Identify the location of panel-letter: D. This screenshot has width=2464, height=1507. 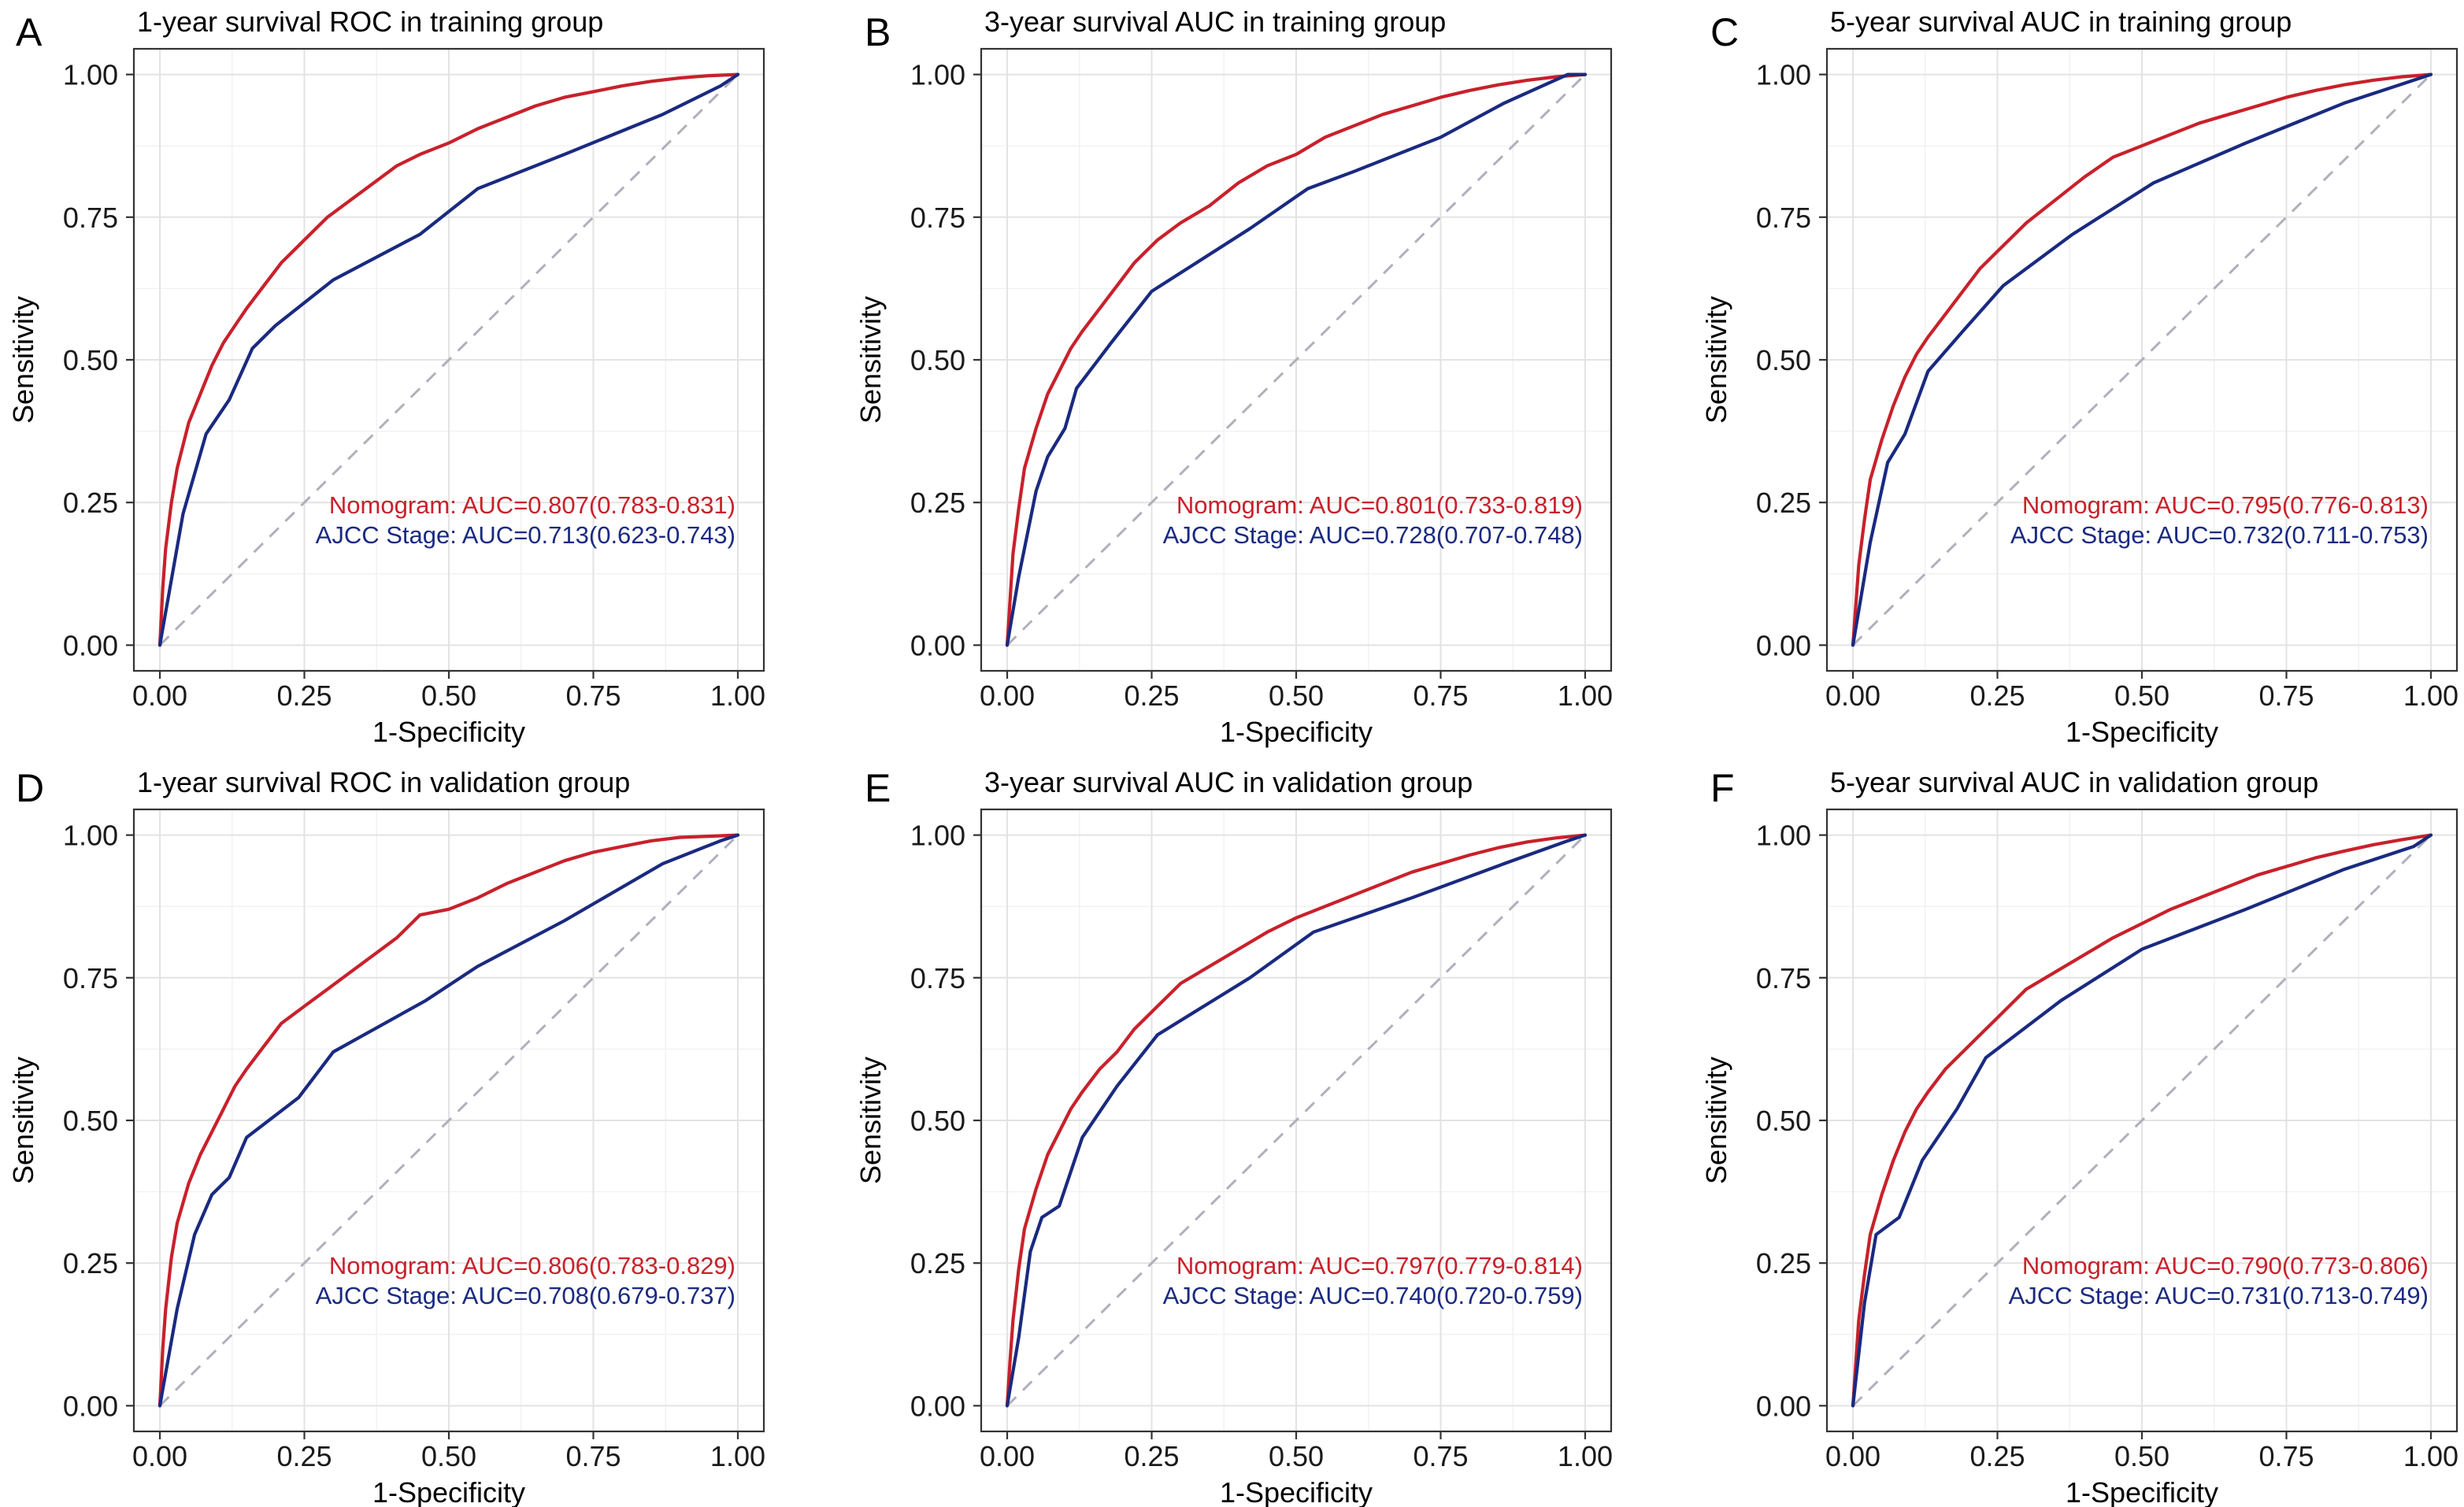
(30, 788).